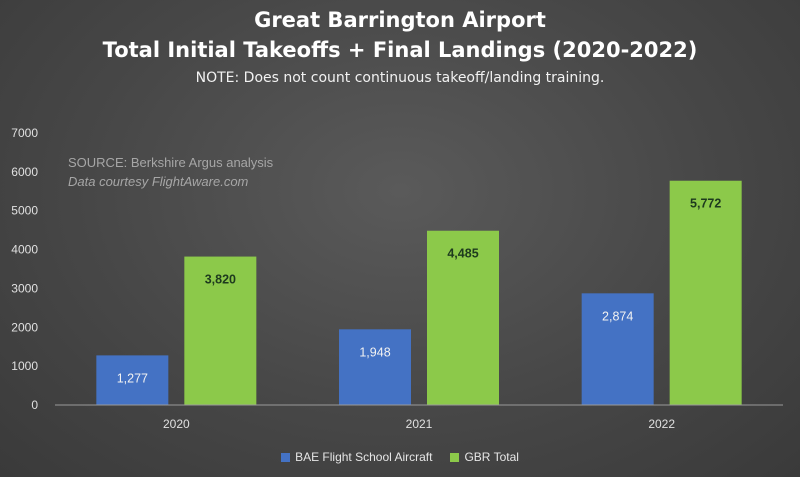  What do you see at coordinates (455, 457) in the screenshot?
I see `legend-swatch-gbr` at bounding box center [455, 457].